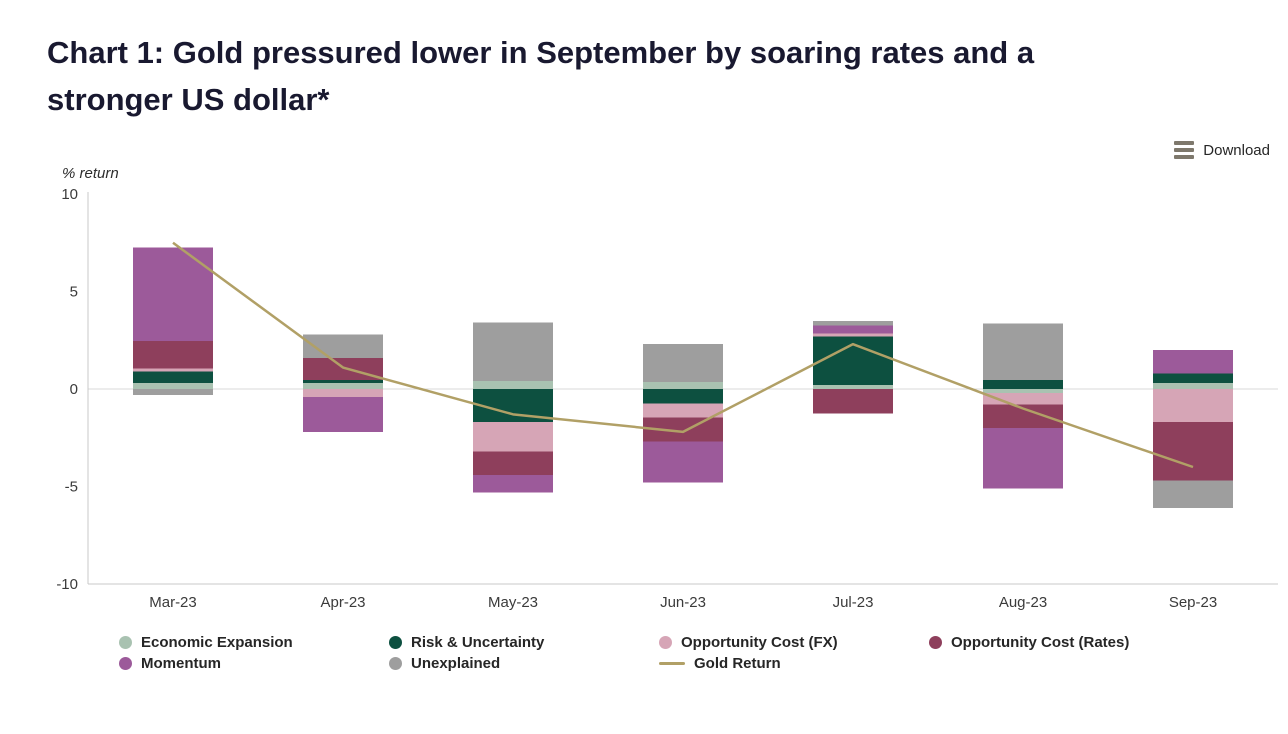  What do you see at coordinates (74, 389) in the screenshot?
I see `y-tick-label: 0` at bounding box center [74, 389].